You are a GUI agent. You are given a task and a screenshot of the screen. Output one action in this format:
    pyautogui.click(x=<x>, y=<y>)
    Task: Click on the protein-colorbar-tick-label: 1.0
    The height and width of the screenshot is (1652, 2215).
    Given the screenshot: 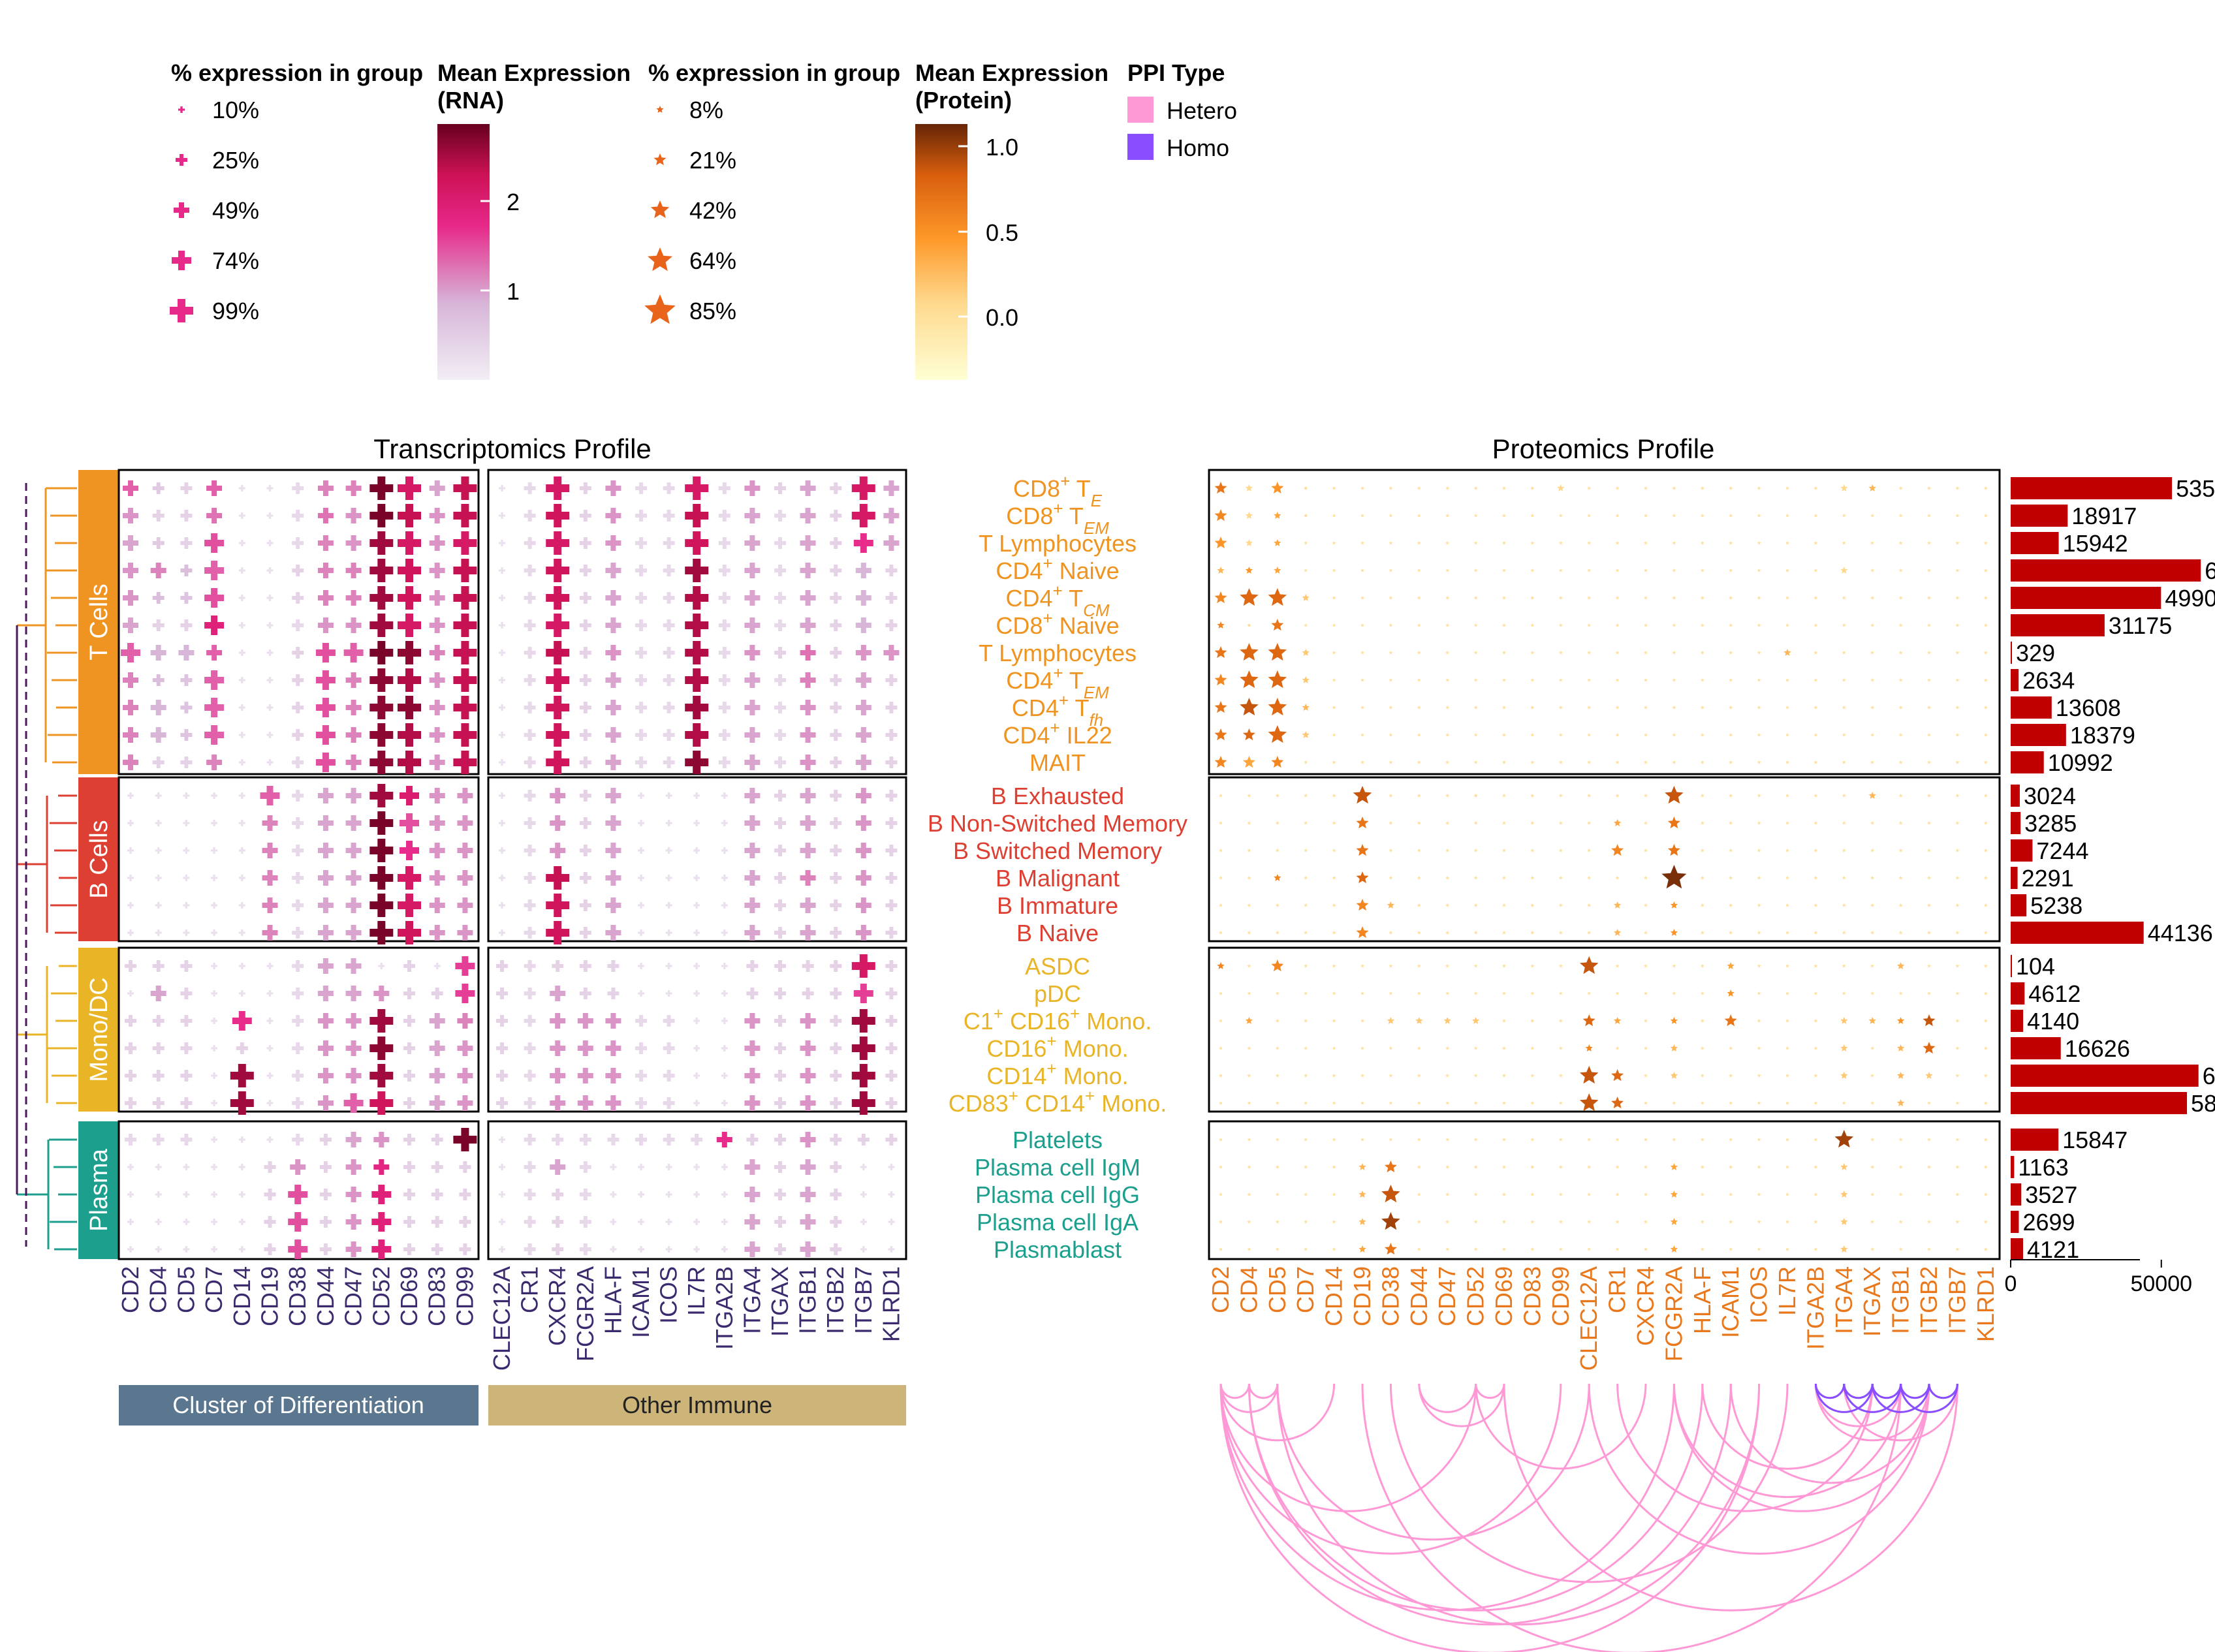 What is the action you would take?
    pyautogui.click(x=1002, y=147)
    